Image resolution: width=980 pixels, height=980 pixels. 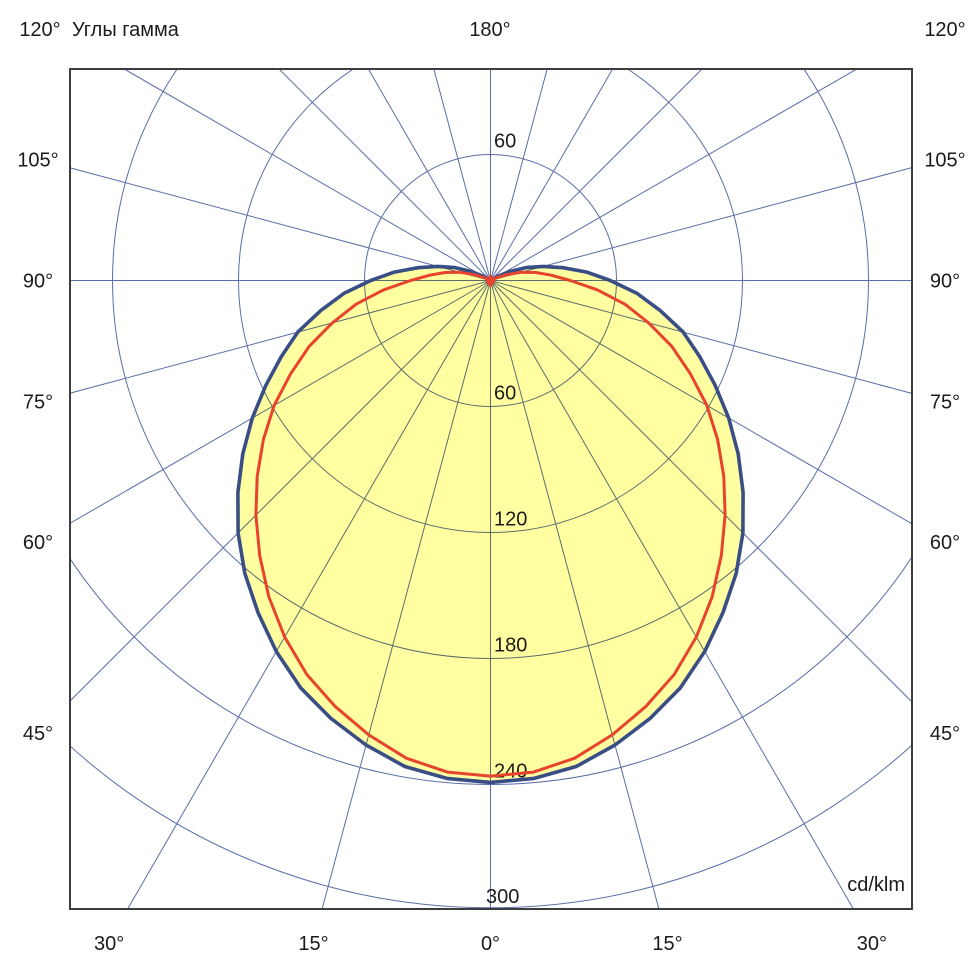 I want to click on gamma-label-left: 45°, so click(x=38, y=734).